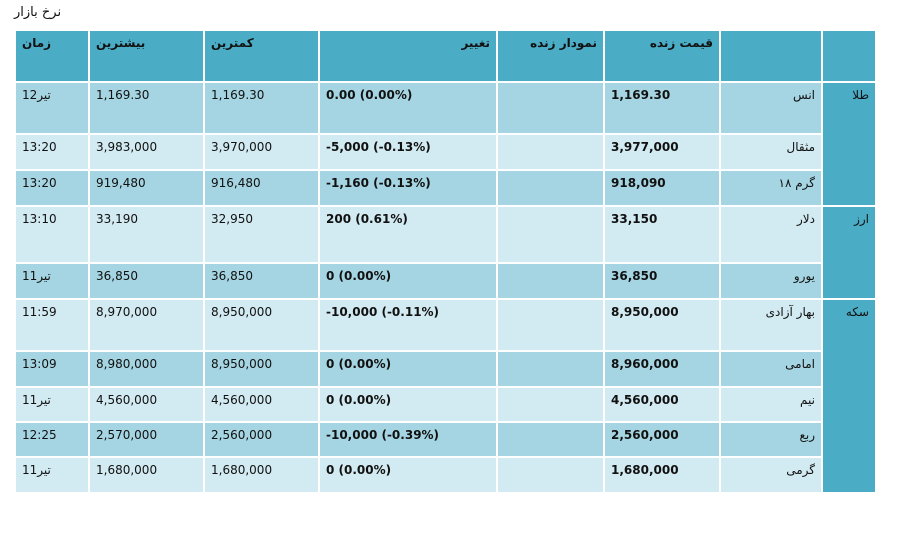 This screenshot has height=556, width=900. What do you see at coordinates (52, 439) in the screenshot?
I see `time-cell: 12:25` at bounding box center [52, 439].